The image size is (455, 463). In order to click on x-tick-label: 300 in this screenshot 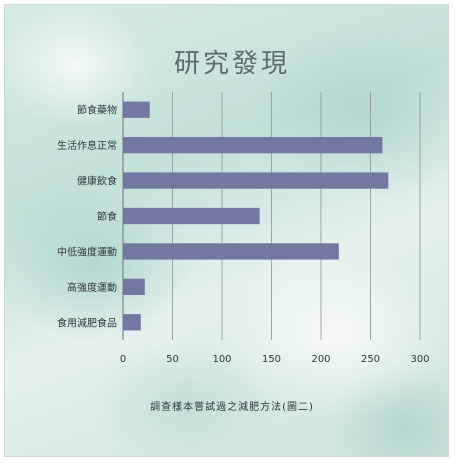, I will do `click(419, 359)`.